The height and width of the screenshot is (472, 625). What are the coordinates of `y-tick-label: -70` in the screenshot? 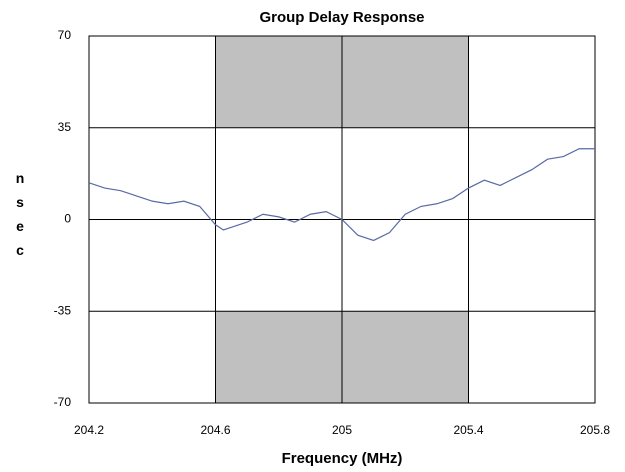 It's located at (63, 402).